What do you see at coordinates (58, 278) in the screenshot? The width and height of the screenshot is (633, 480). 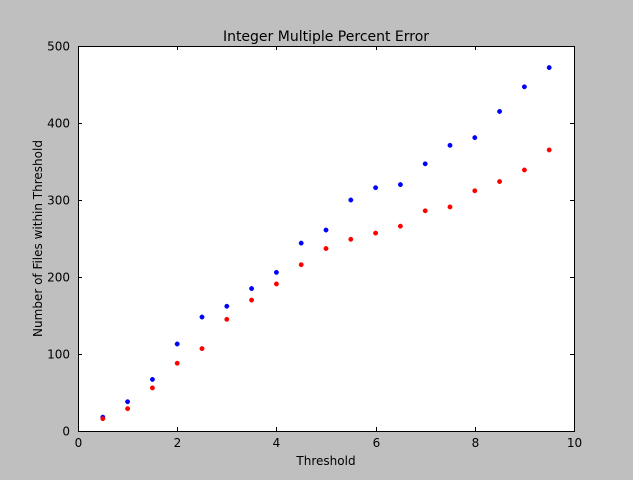 I see `y-tick-label: 200` at bounding box center [58, 278].